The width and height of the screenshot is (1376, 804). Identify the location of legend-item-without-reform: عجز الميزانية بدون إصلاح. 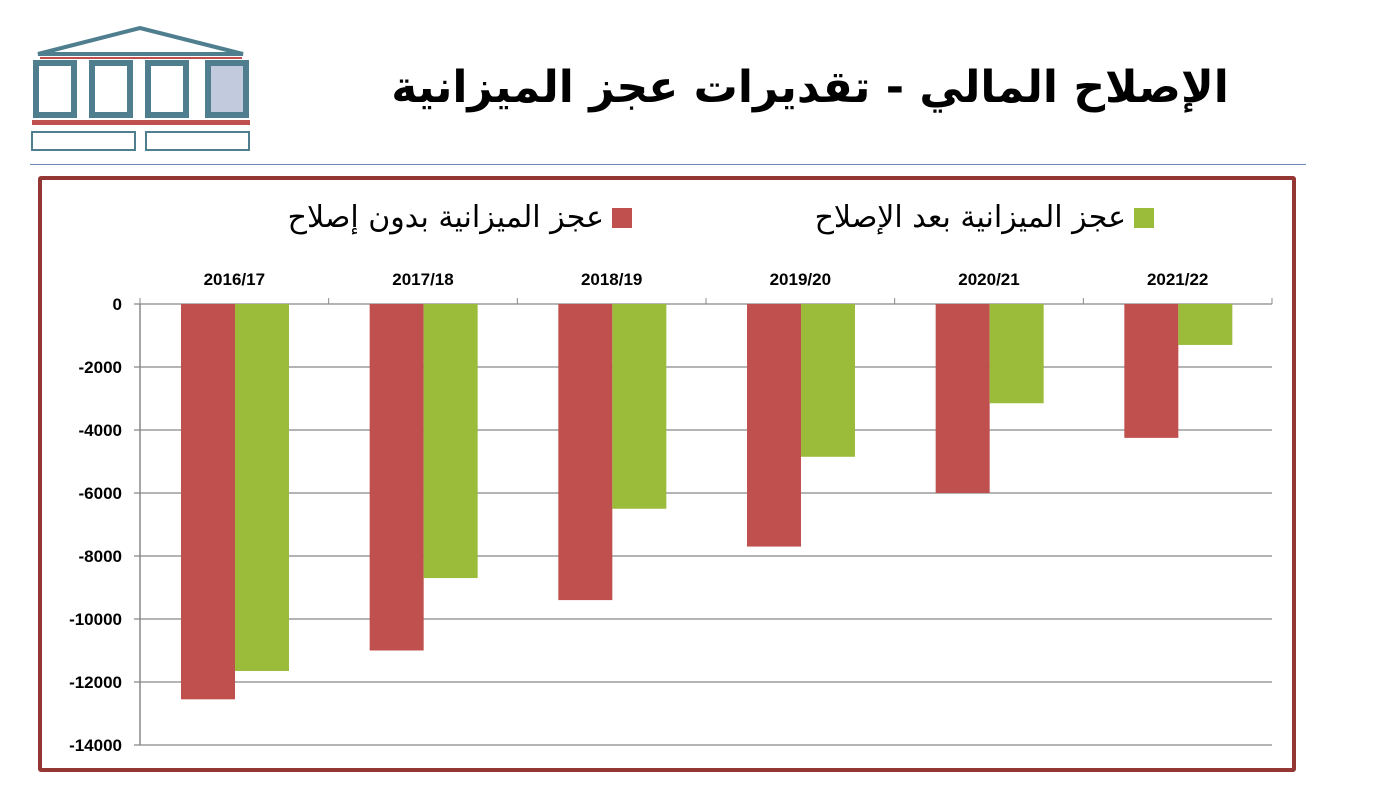
(460, 217).